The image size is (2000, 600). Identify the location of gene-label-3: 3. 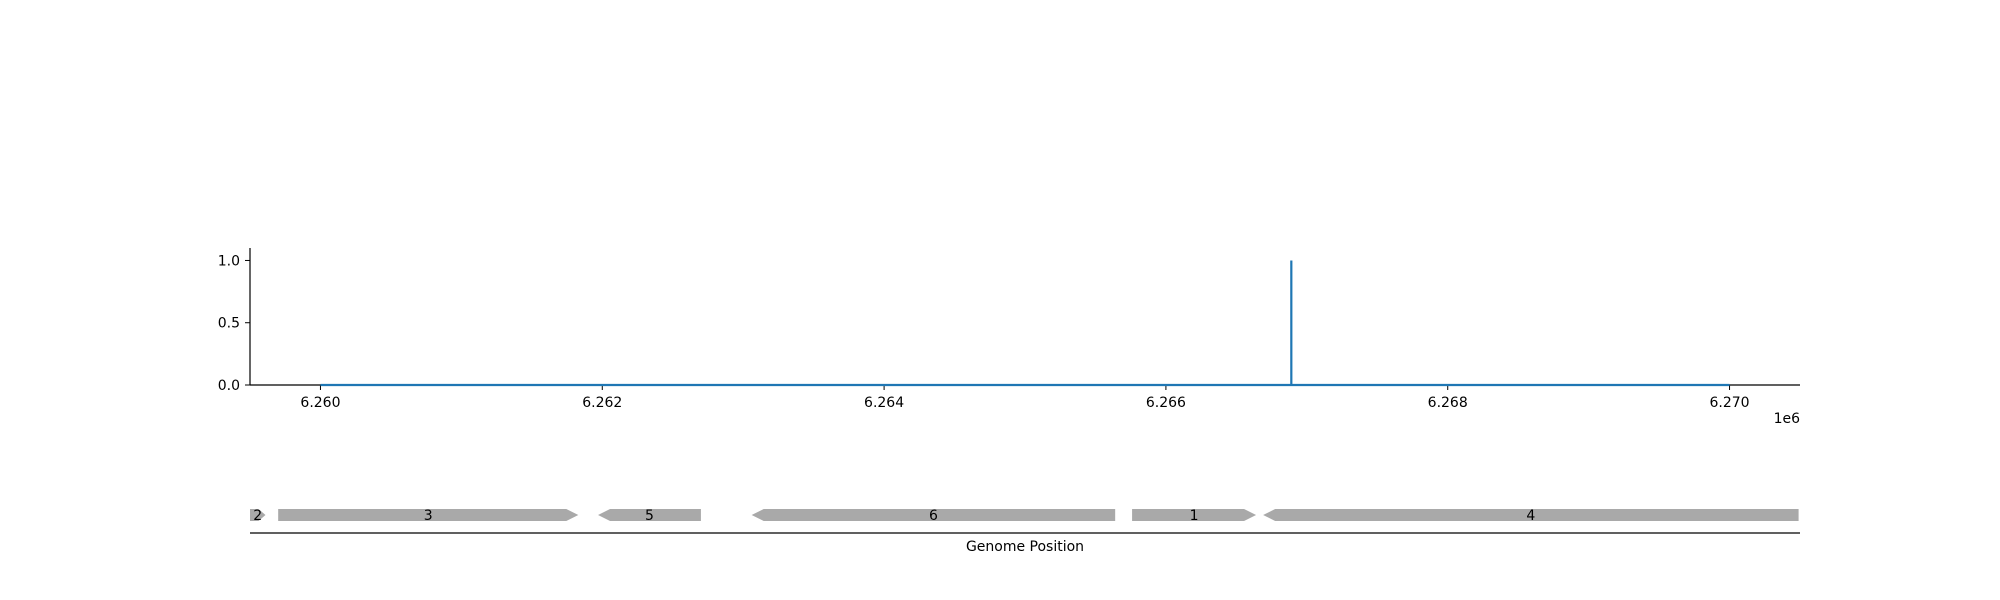
(428, 516).